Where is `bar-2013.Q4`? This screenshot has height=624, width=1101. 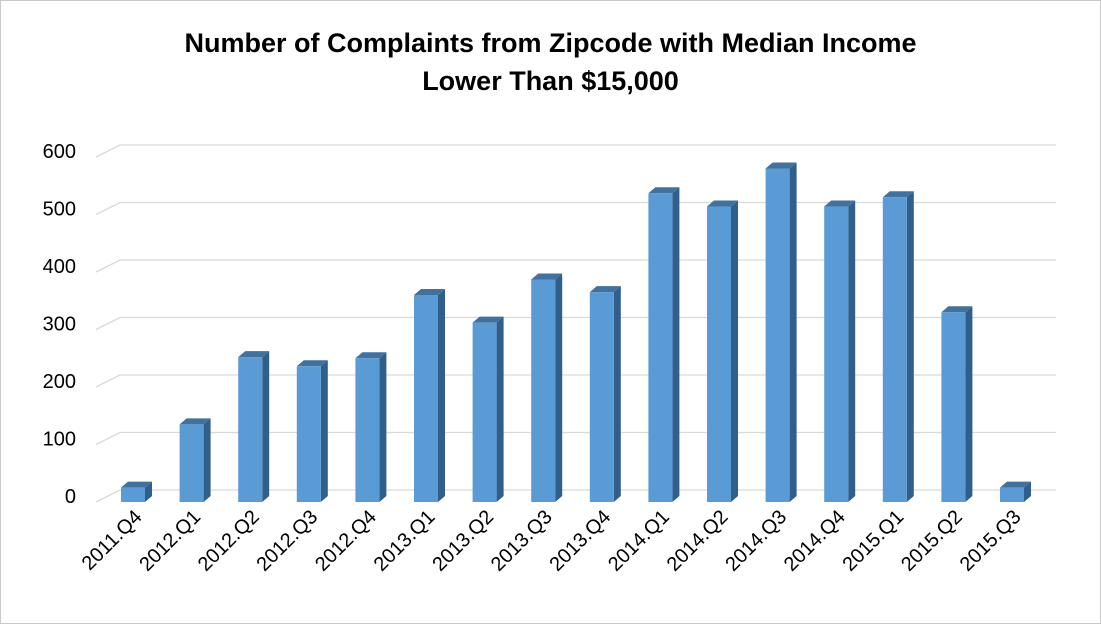
bar-2013.Q4 is located at coordinates (605, 394).